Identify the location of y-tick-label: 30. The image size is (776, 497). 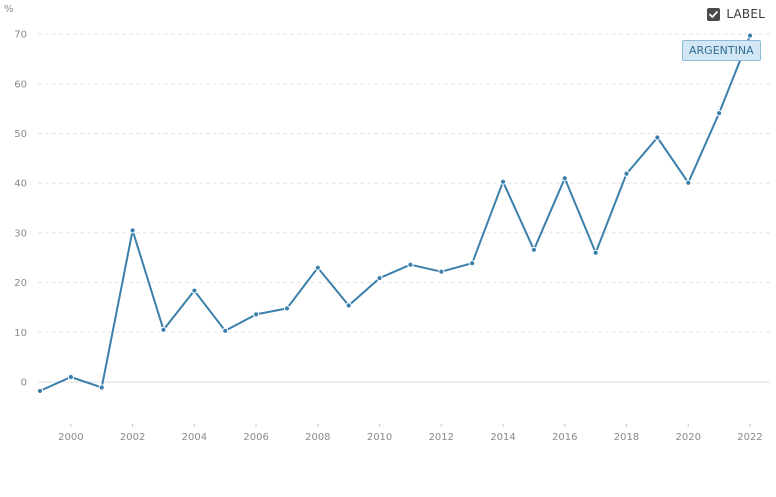
(20, 233).